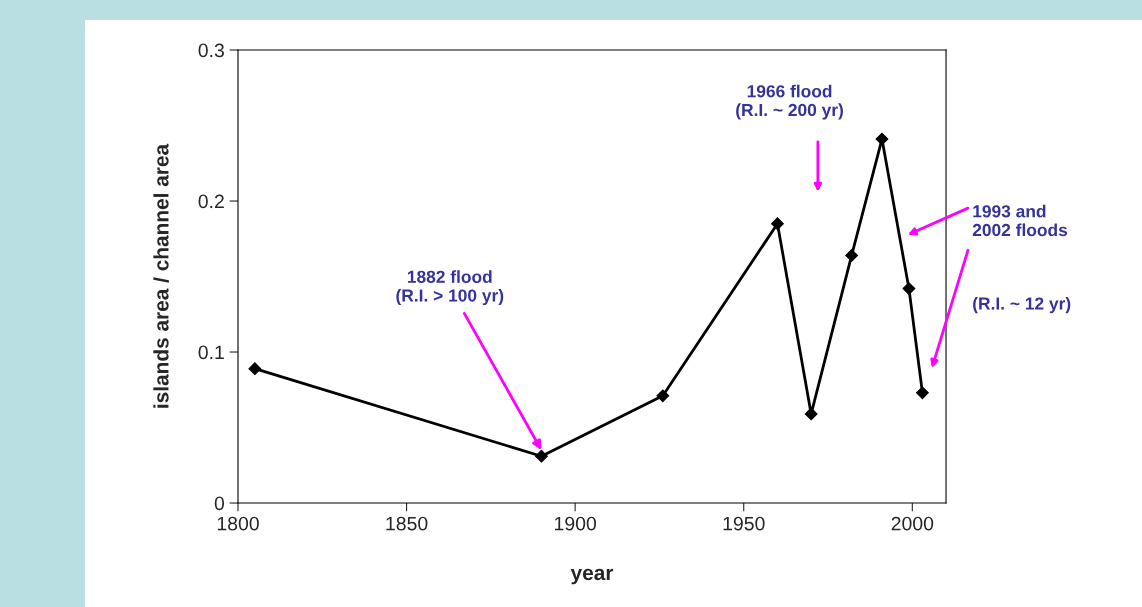 This screenshot has width=1142, height=607. Describe the element at coordinates (407, 523) in the screenshot. I see `x-tick-label: 1850` at that location.